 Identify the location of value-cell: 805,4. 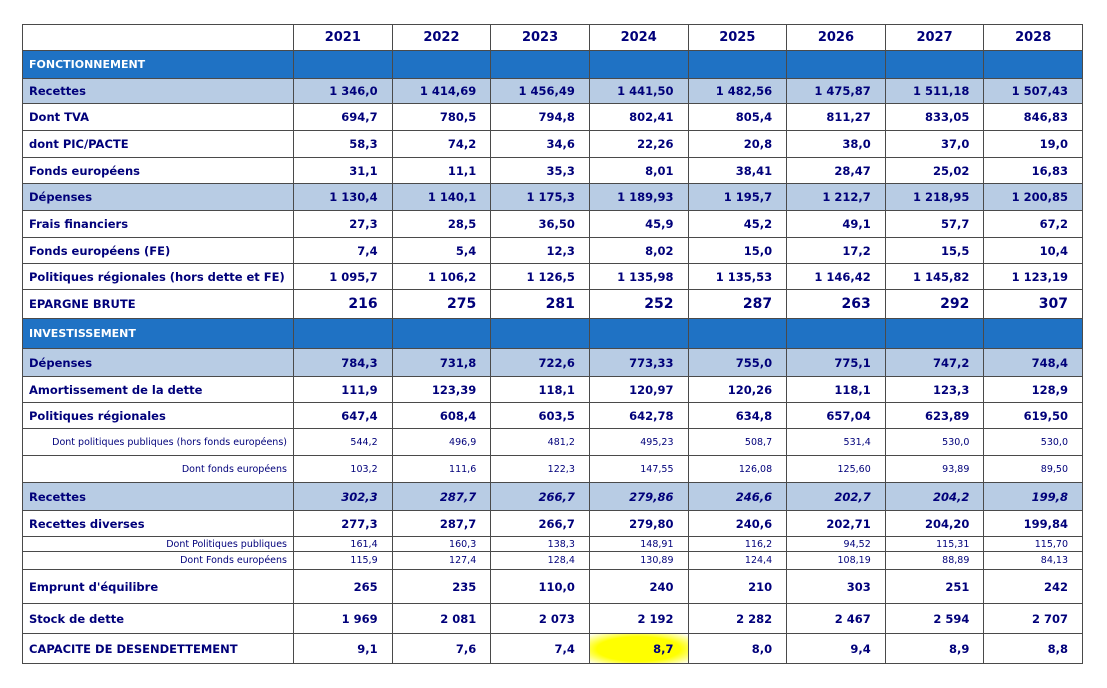
(737, 117).